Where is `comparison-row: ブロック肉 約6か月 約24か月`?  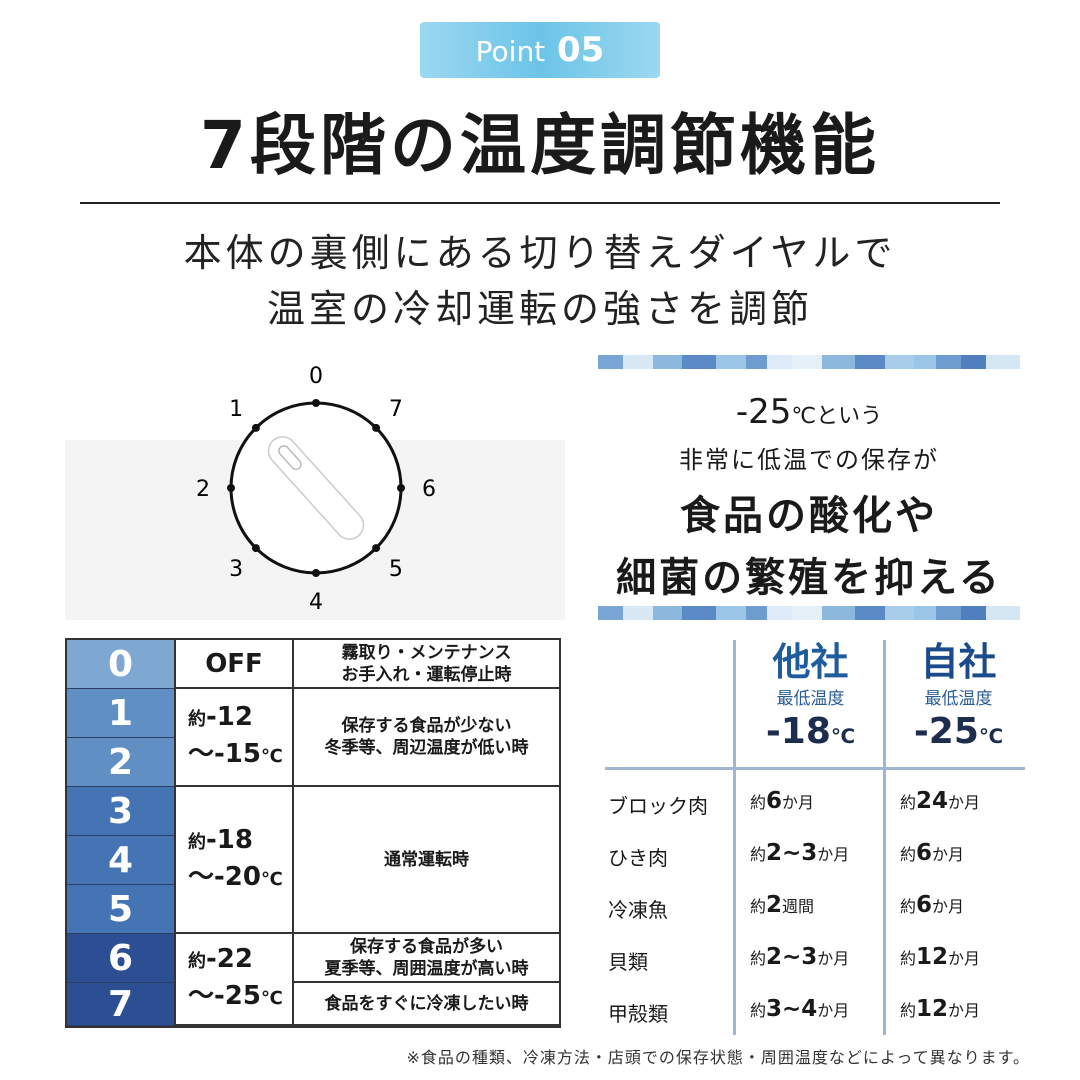
comparison-row: ブロック肉 約6か月 約24か月 is located at coordinates (814, 804).